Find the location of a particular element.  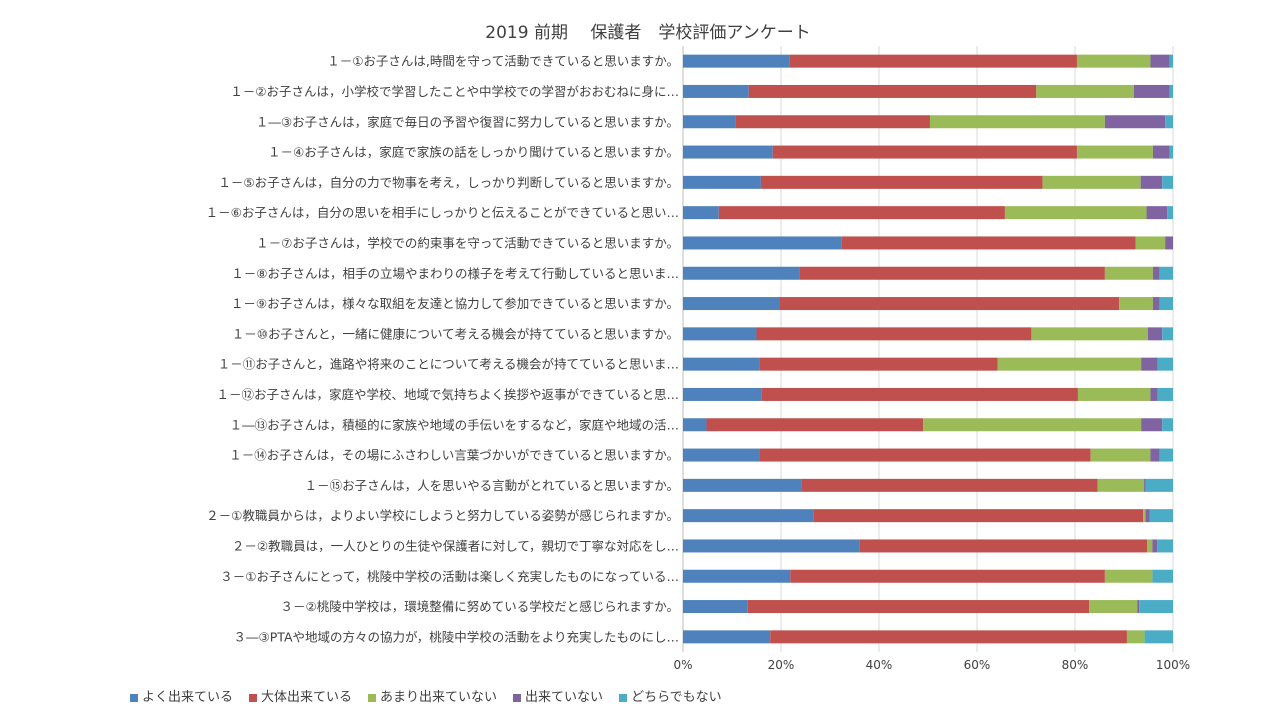

x-tick-label: 80% is located at coordinates (1075, 665).